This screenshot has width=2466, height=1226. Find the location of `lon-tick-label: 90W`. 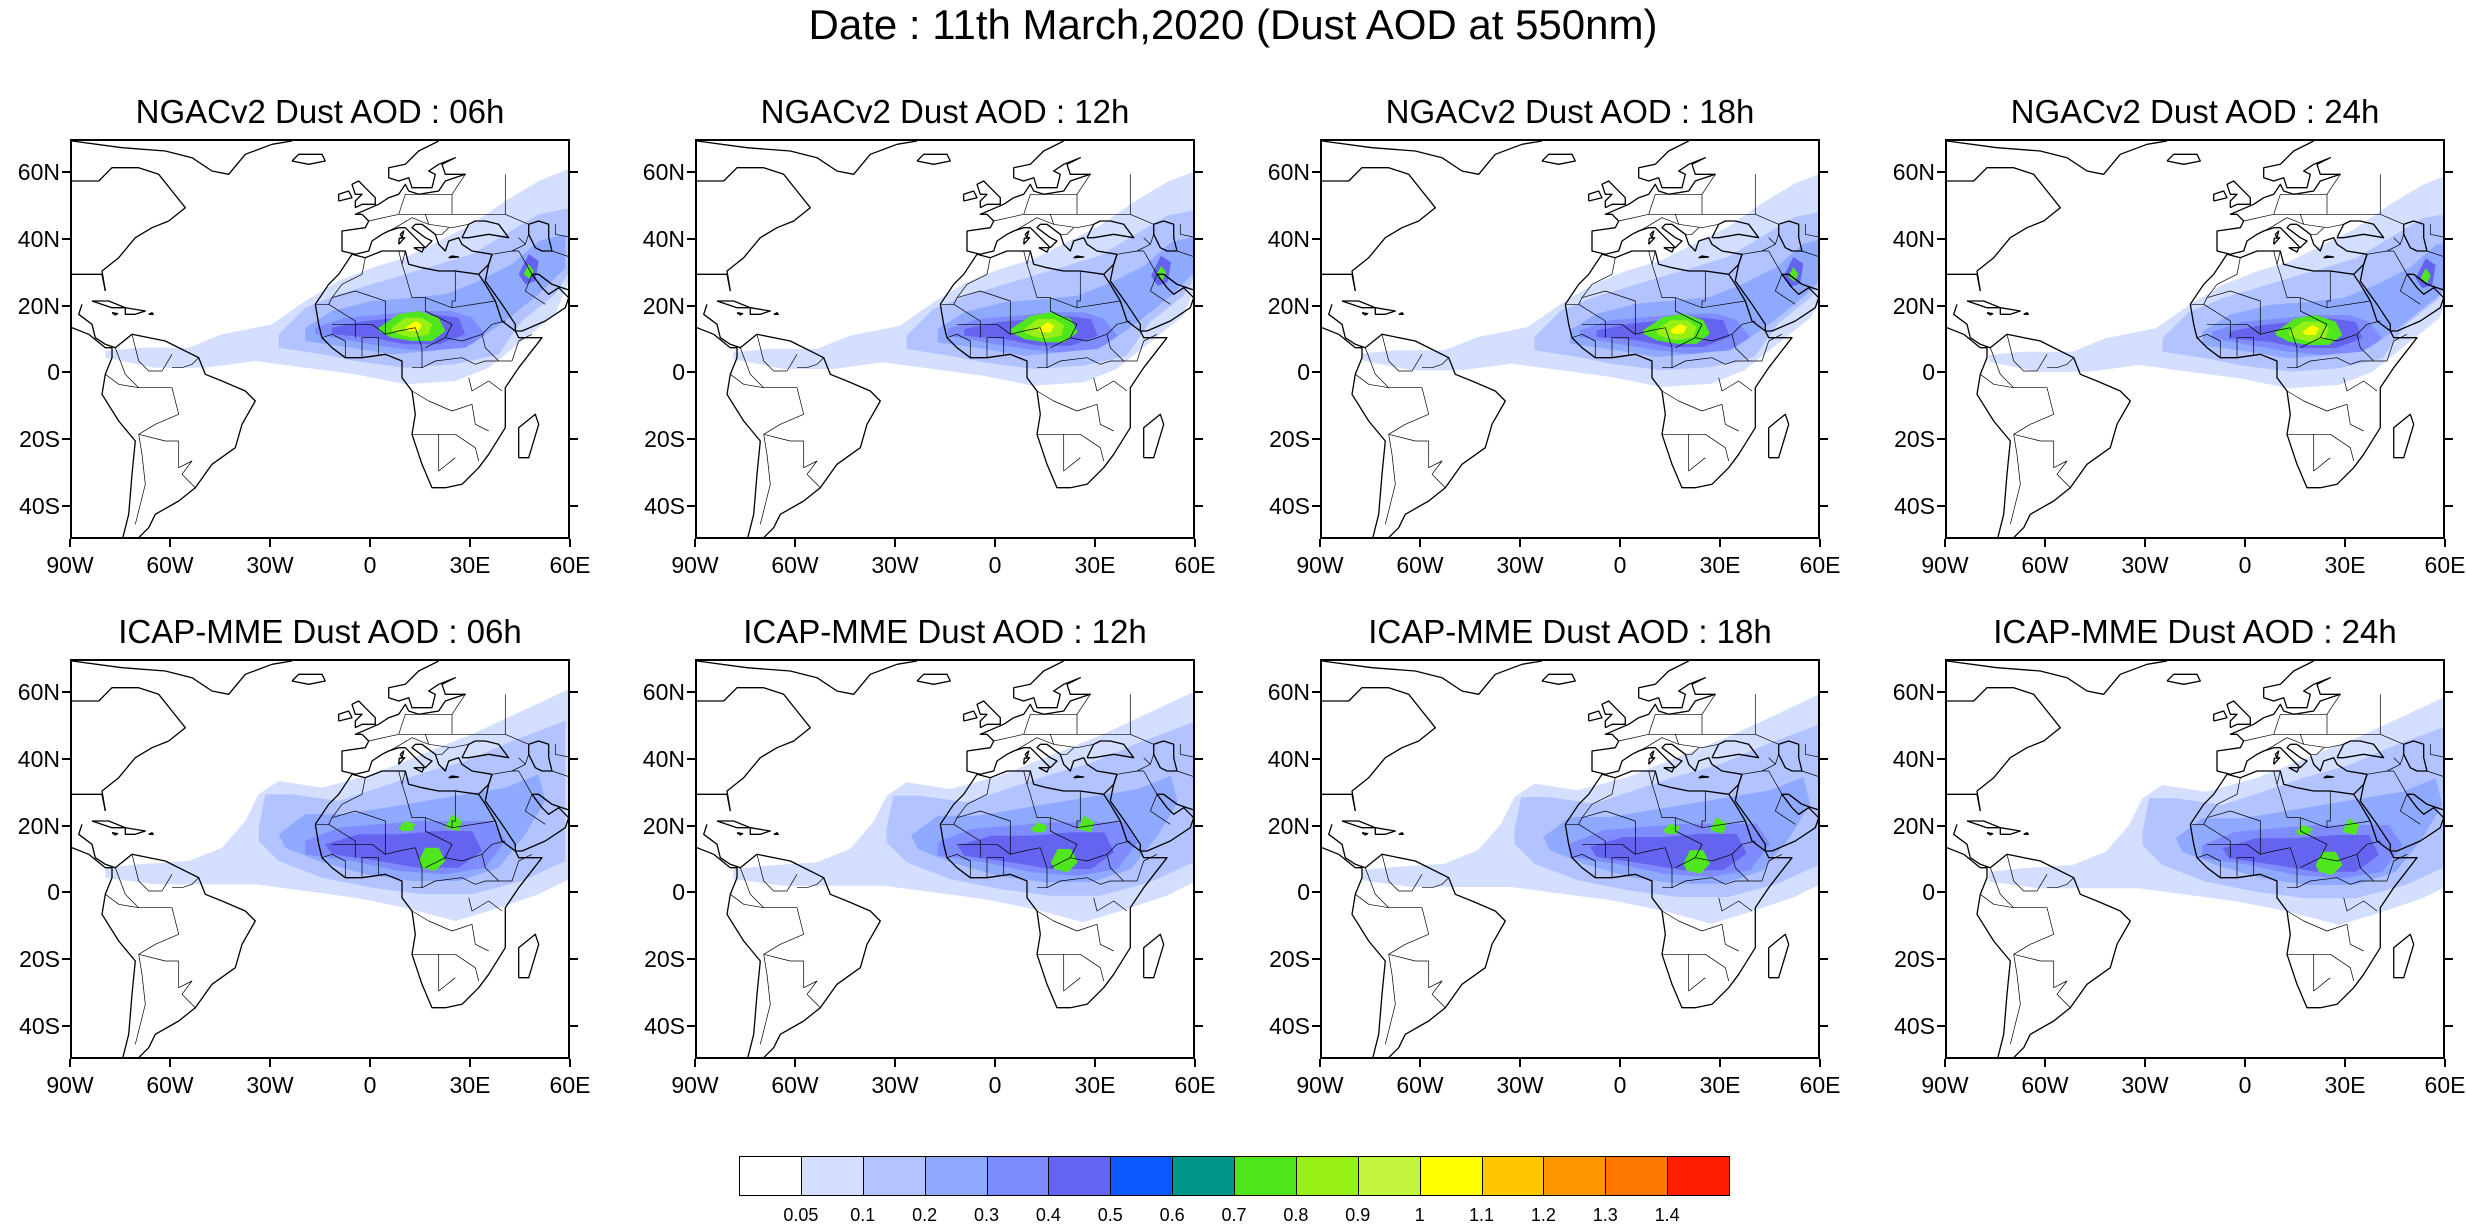

lon-tick-label: 90W is located at coordinates (1945, 565).